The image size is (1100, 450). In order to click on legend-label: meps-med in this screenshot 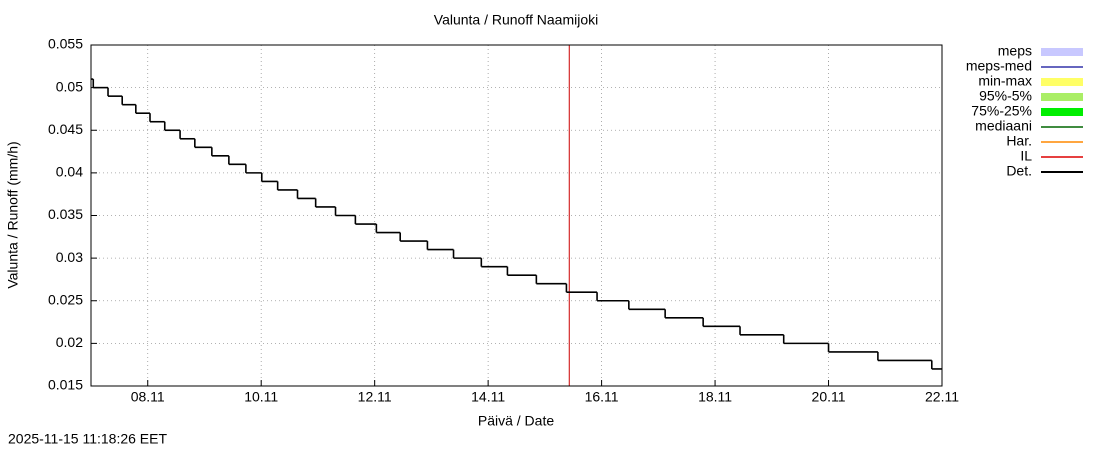, I will do `click(999, 66)`.